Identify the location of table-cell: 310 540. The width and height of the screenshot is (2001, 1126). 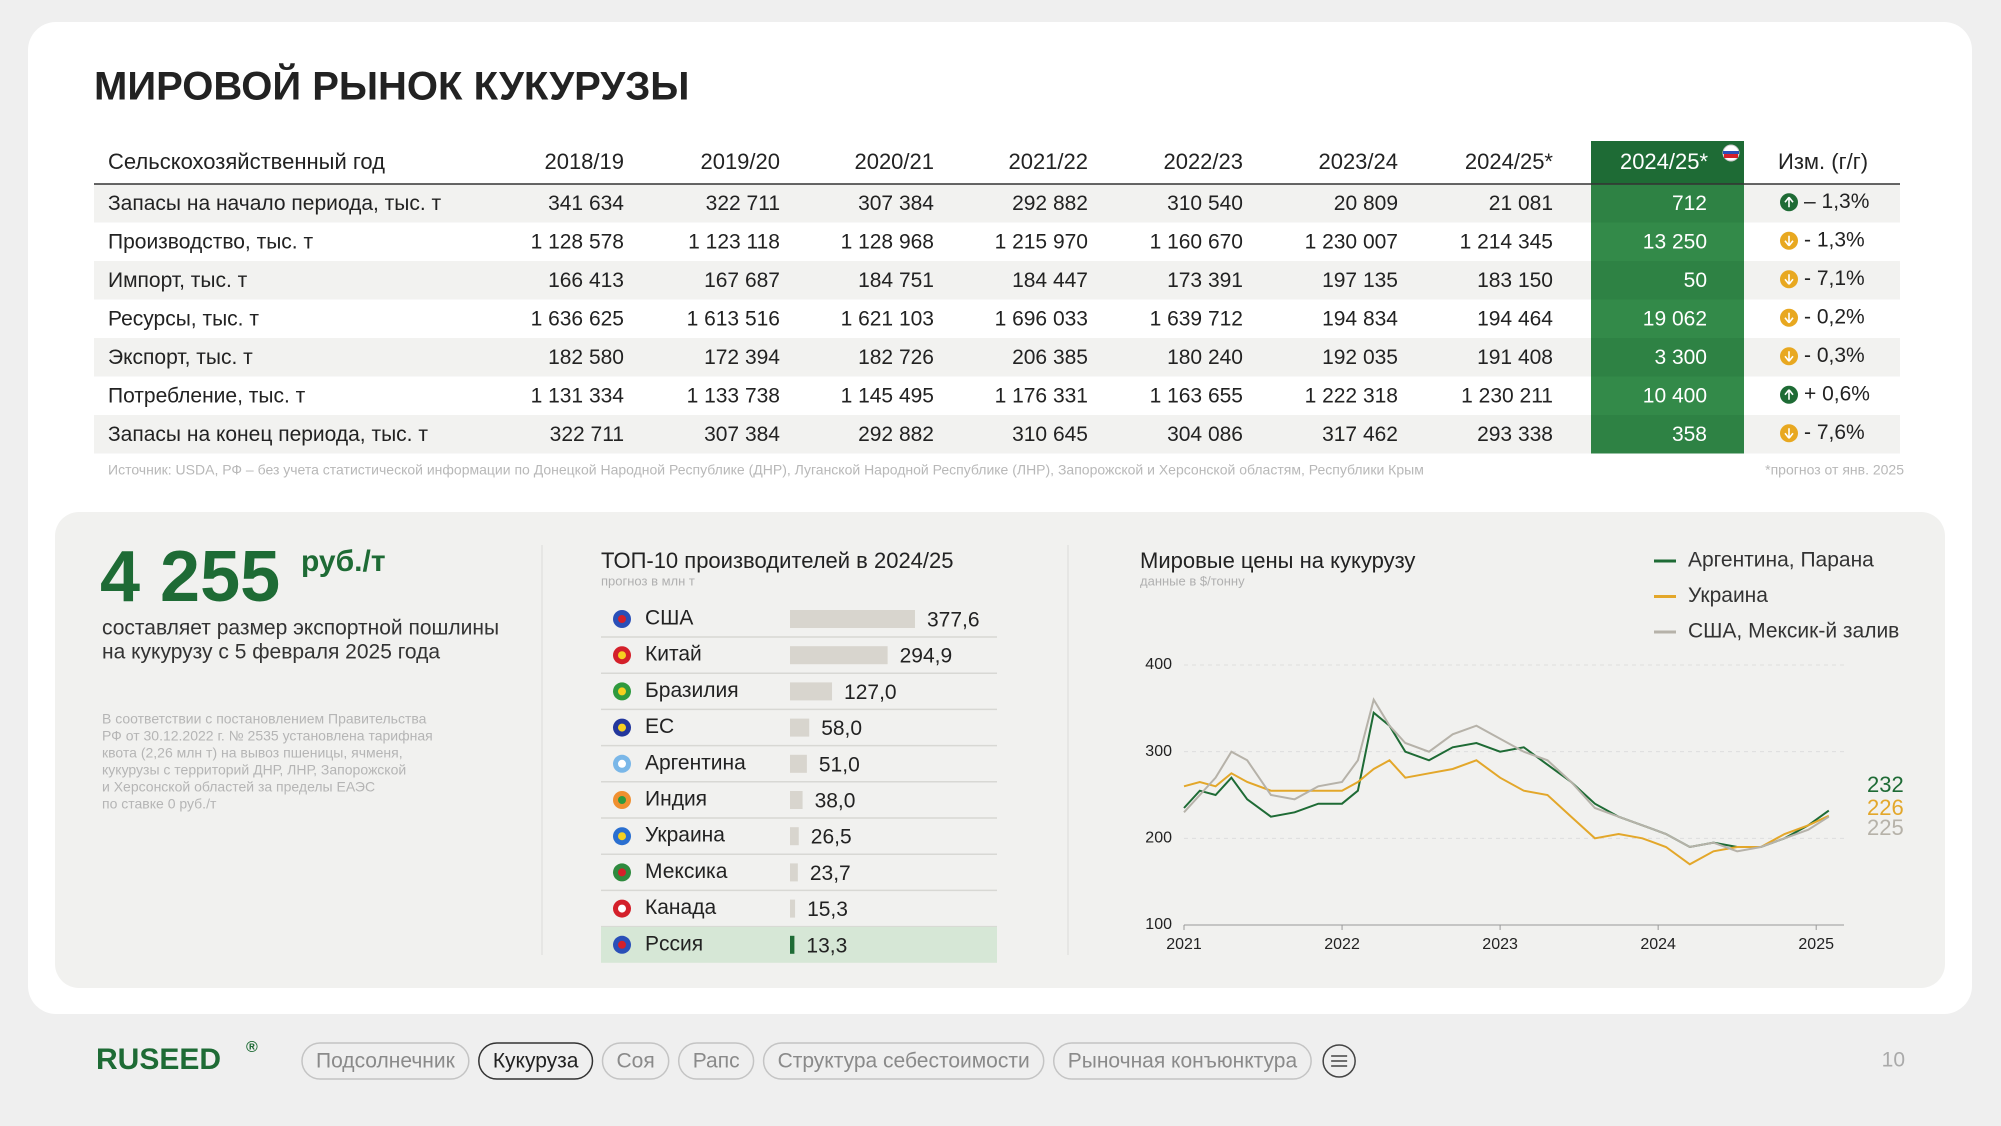
(1205, 203).